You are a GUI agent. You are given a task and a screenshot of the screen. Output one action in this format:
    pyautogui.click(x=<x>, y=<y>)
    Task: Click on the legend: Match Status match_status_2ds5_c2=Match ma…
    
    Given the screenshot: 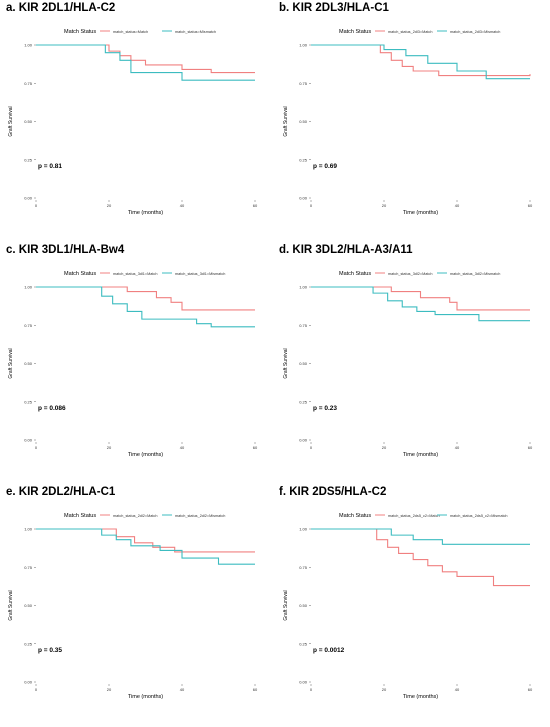 What is the action you would take?
    pyautogui.click(x=423, y=516)
    